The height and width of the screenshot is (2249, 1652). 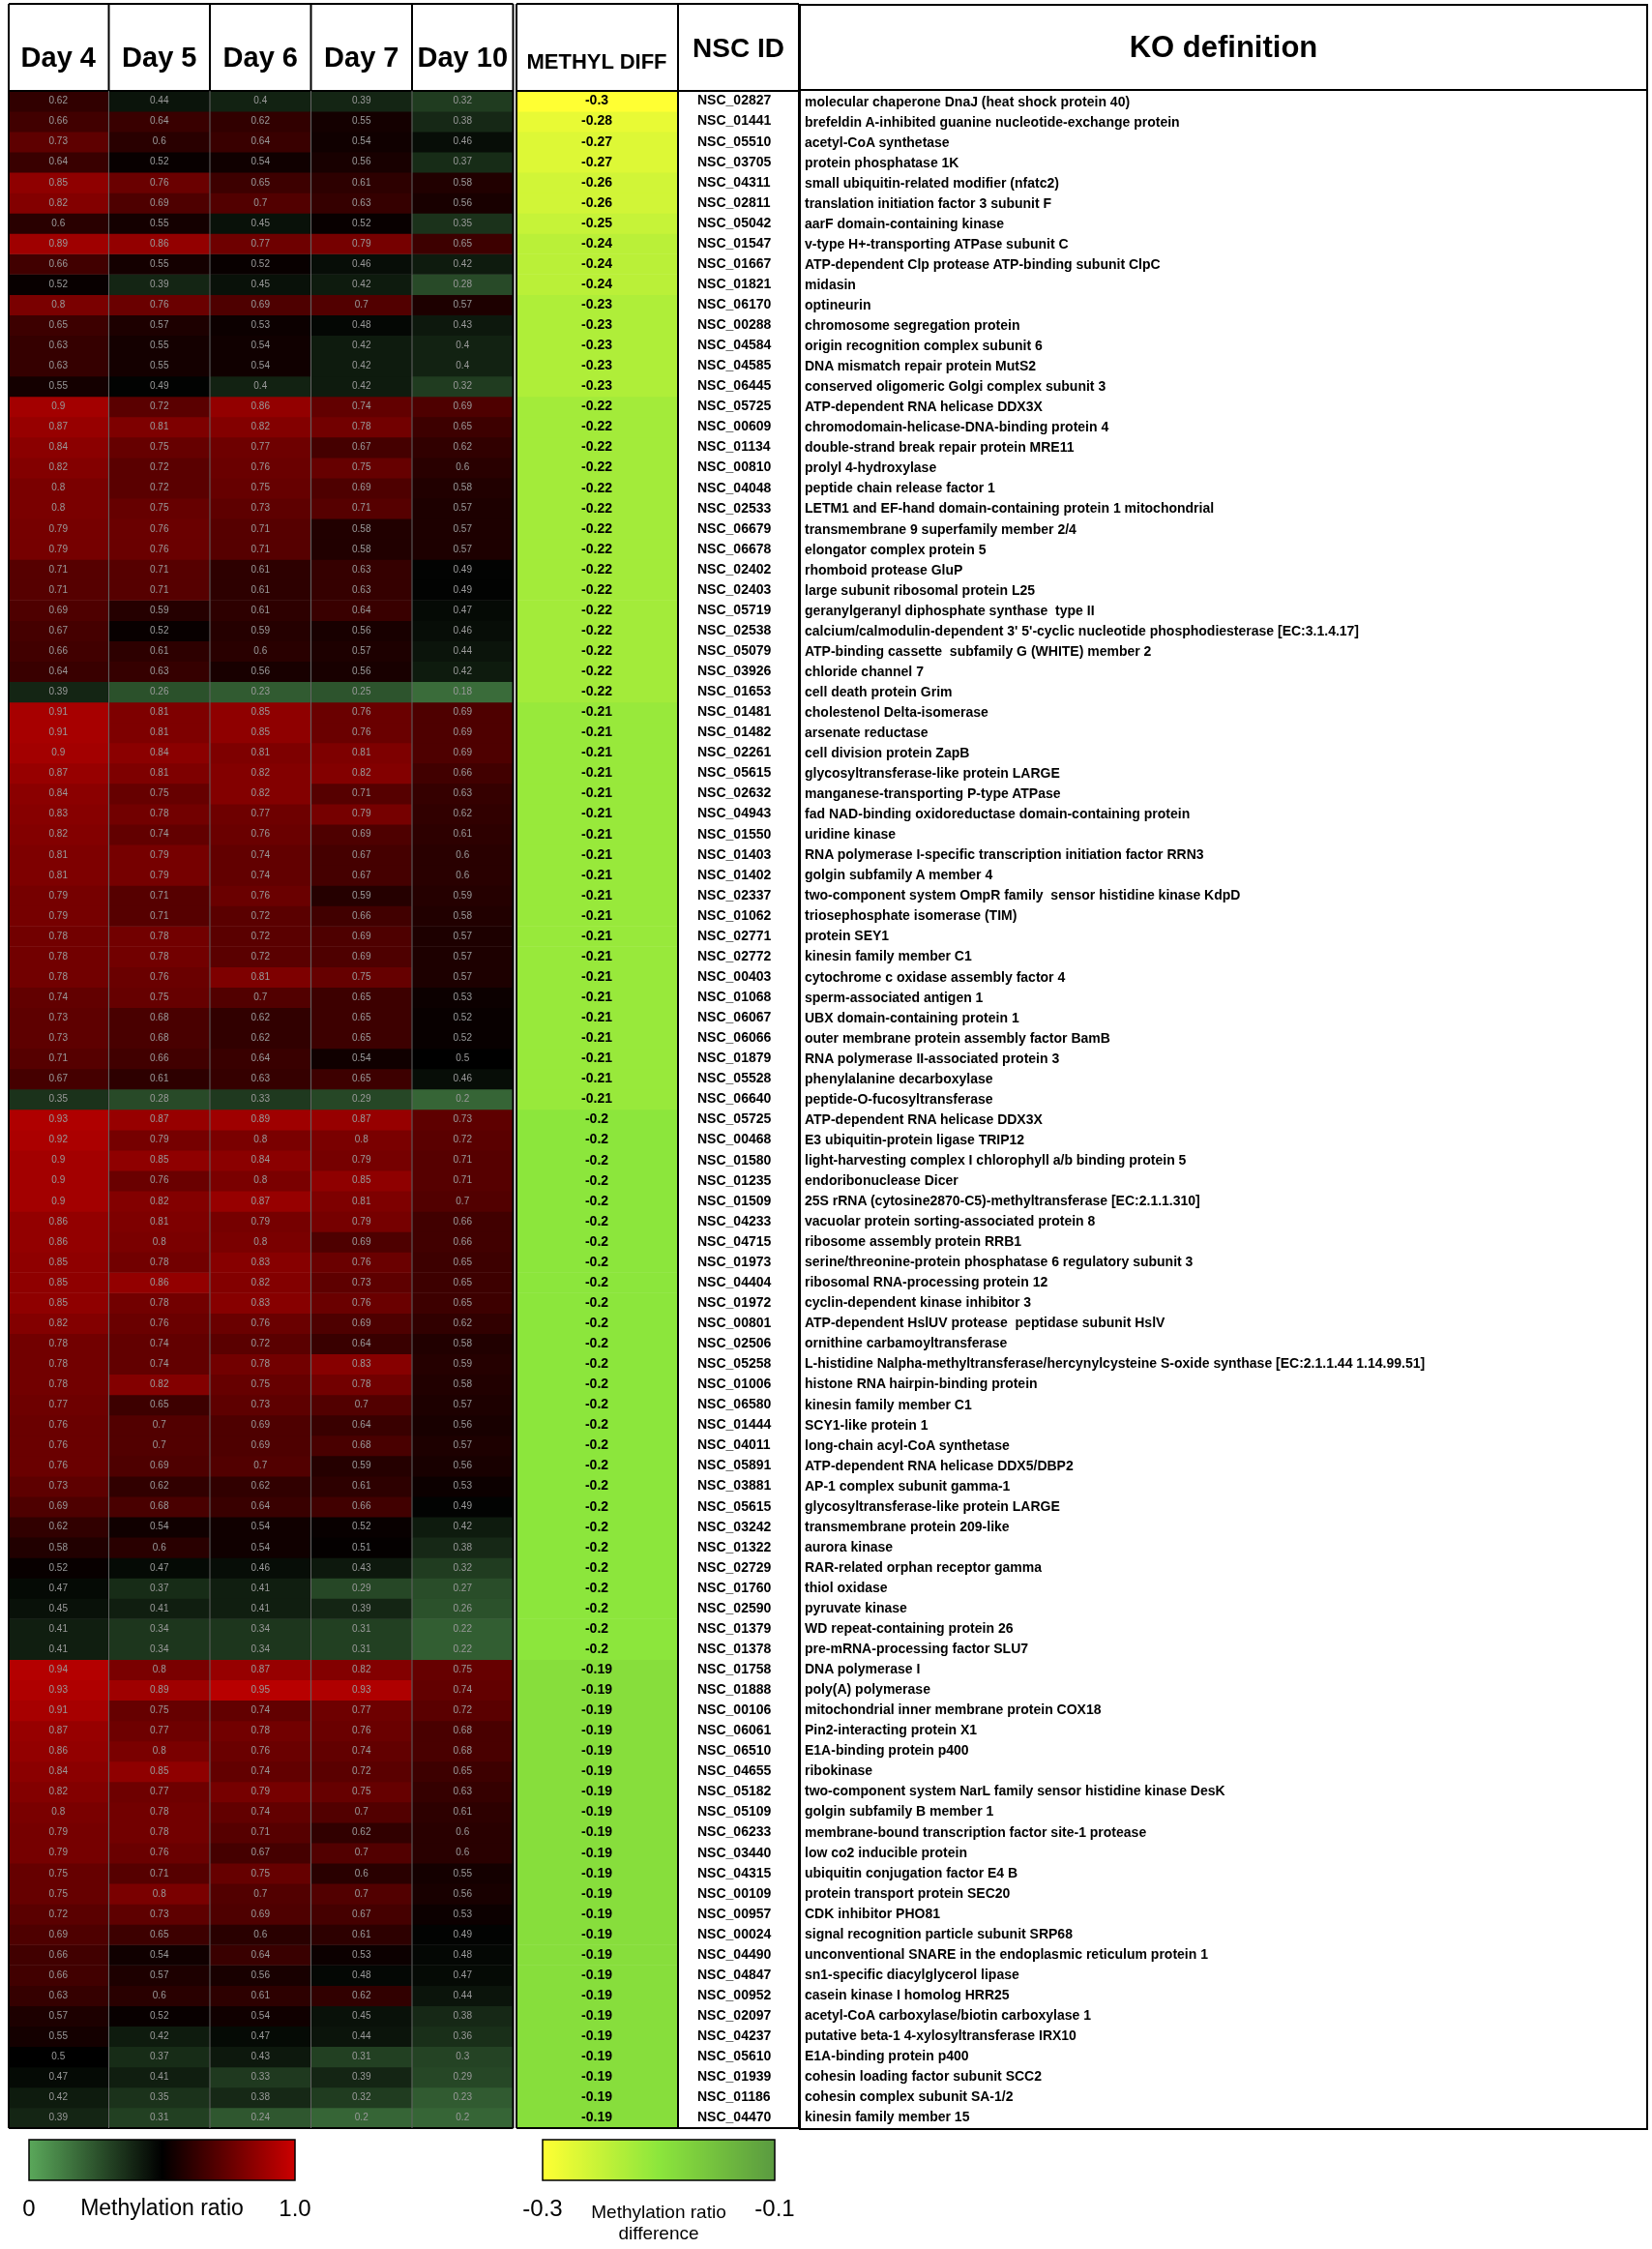 I want to click on text: ribokinase, so click(x=839, y=1771).